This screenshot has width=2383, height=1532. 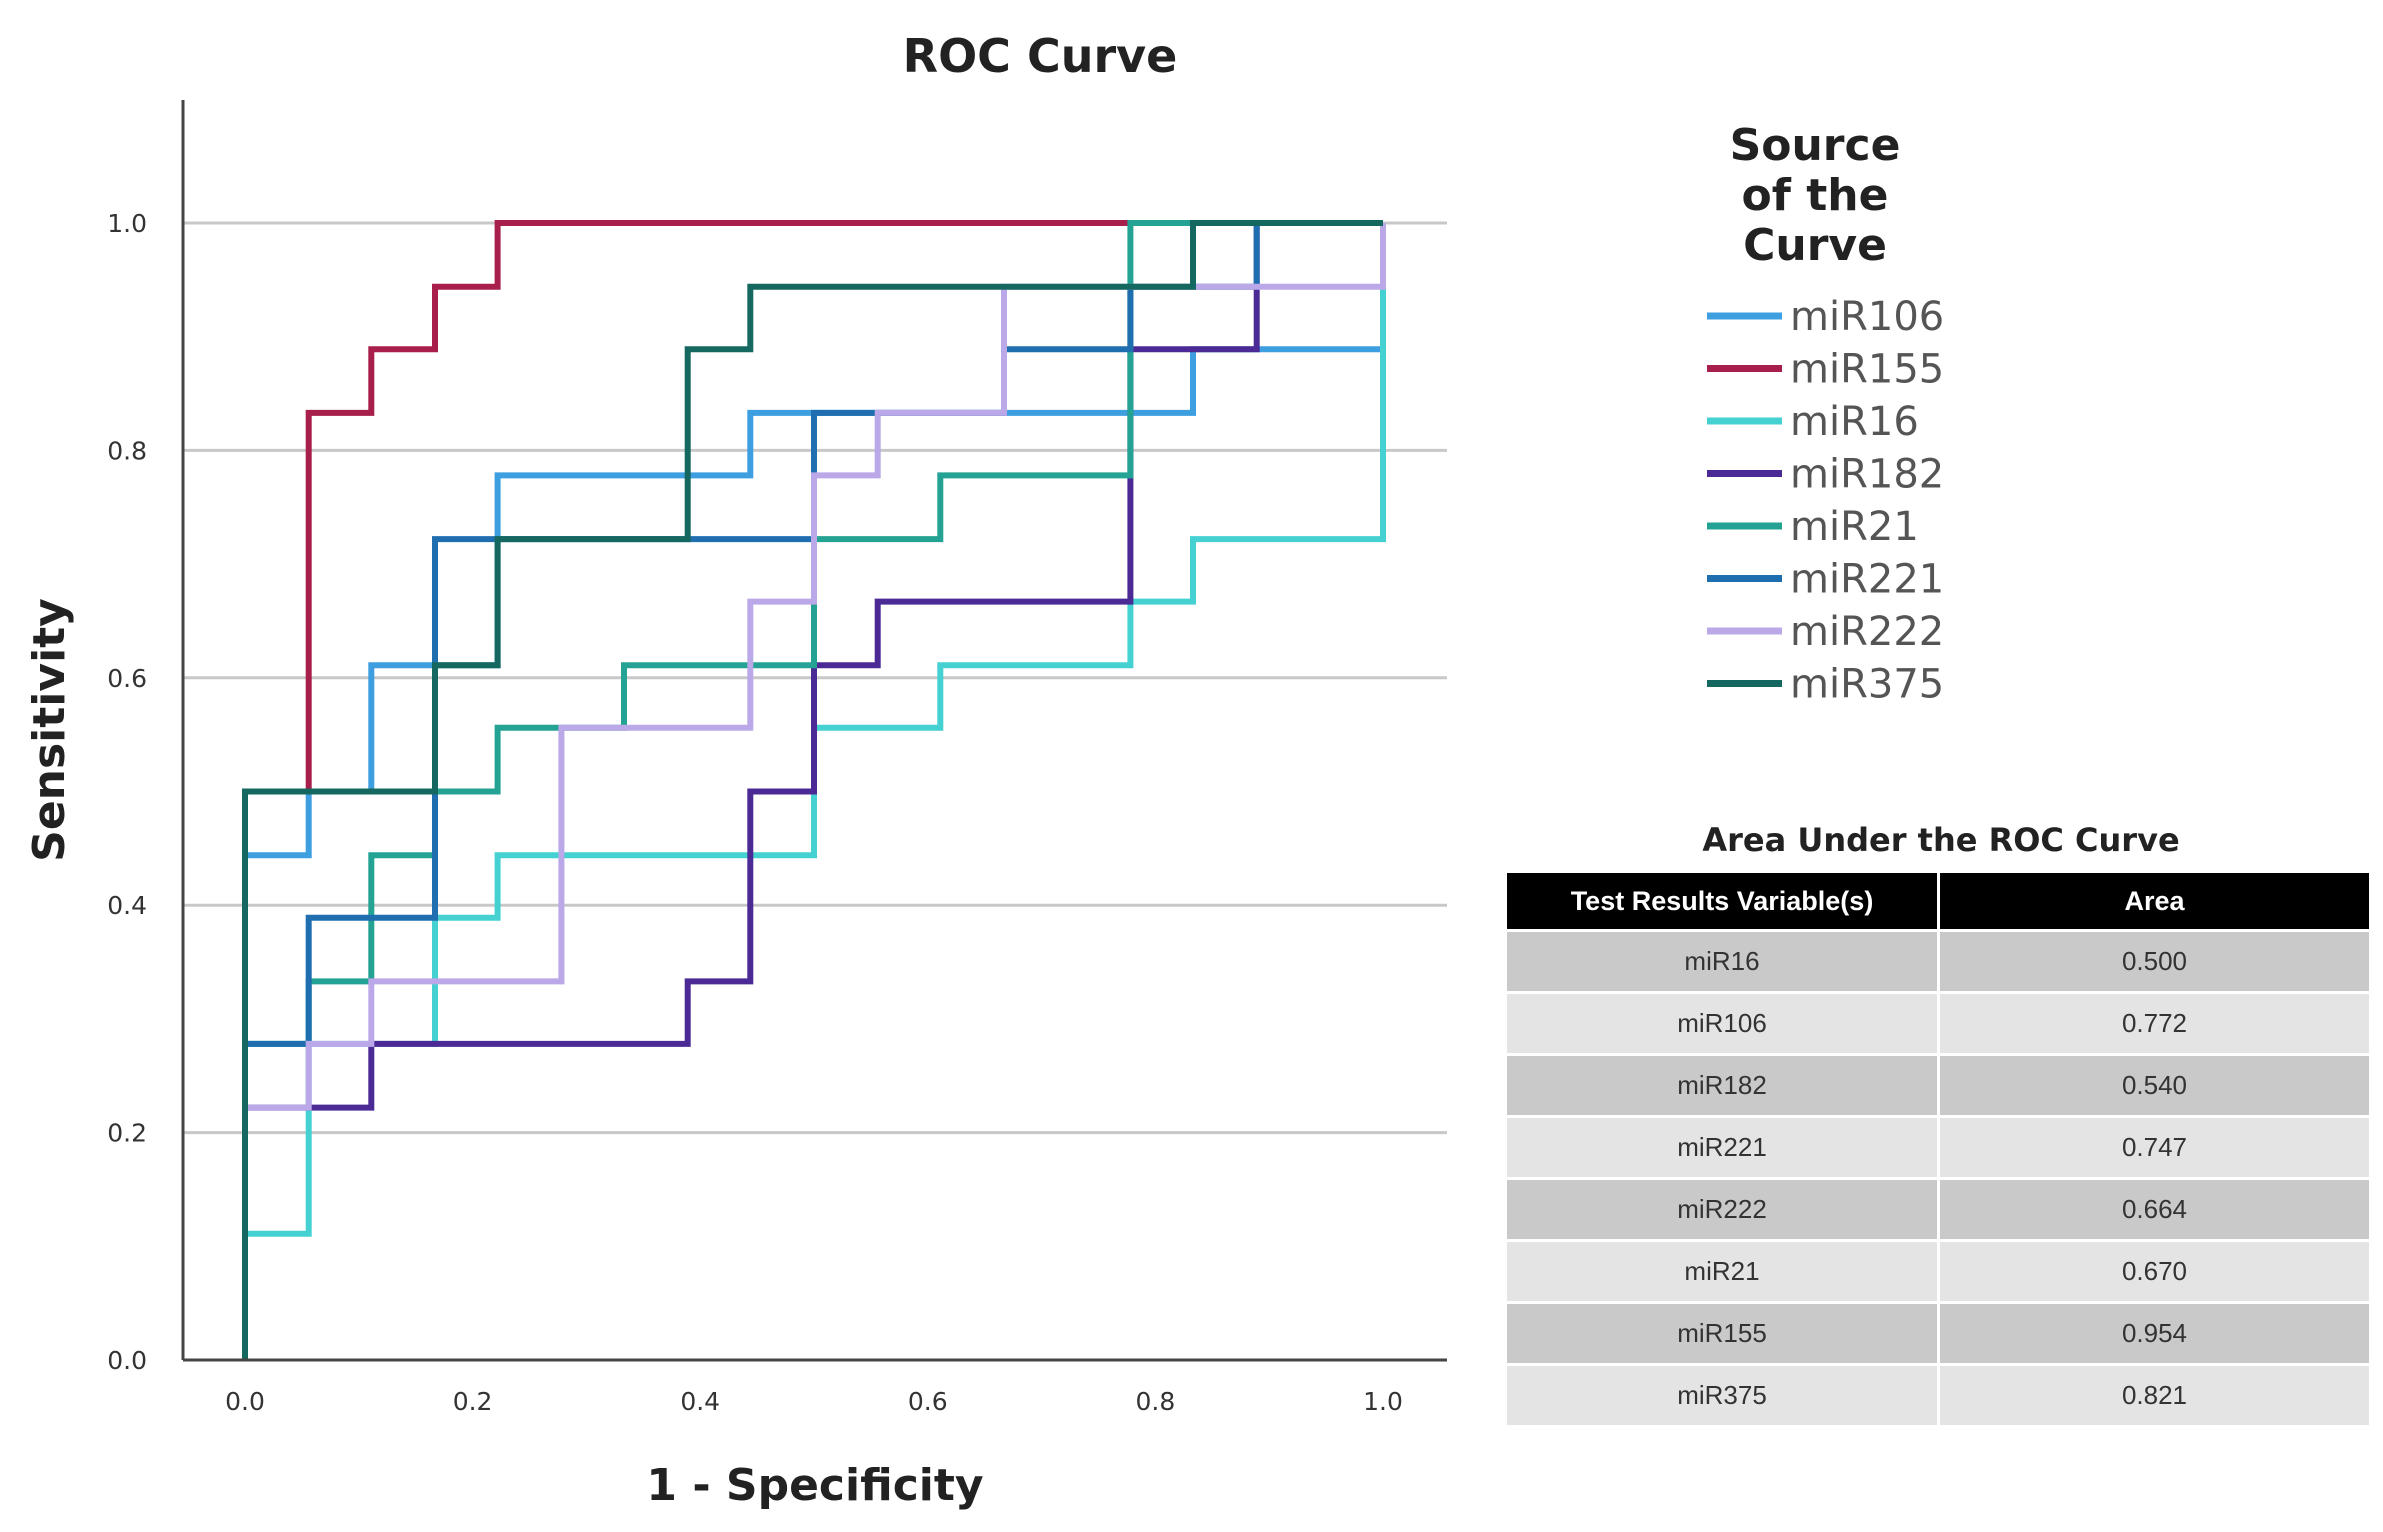 What do you see at coordinates (700, 1401) in the screenshot?
I see `x-tick-label: 0.4` at bounding box center [700, 1401].